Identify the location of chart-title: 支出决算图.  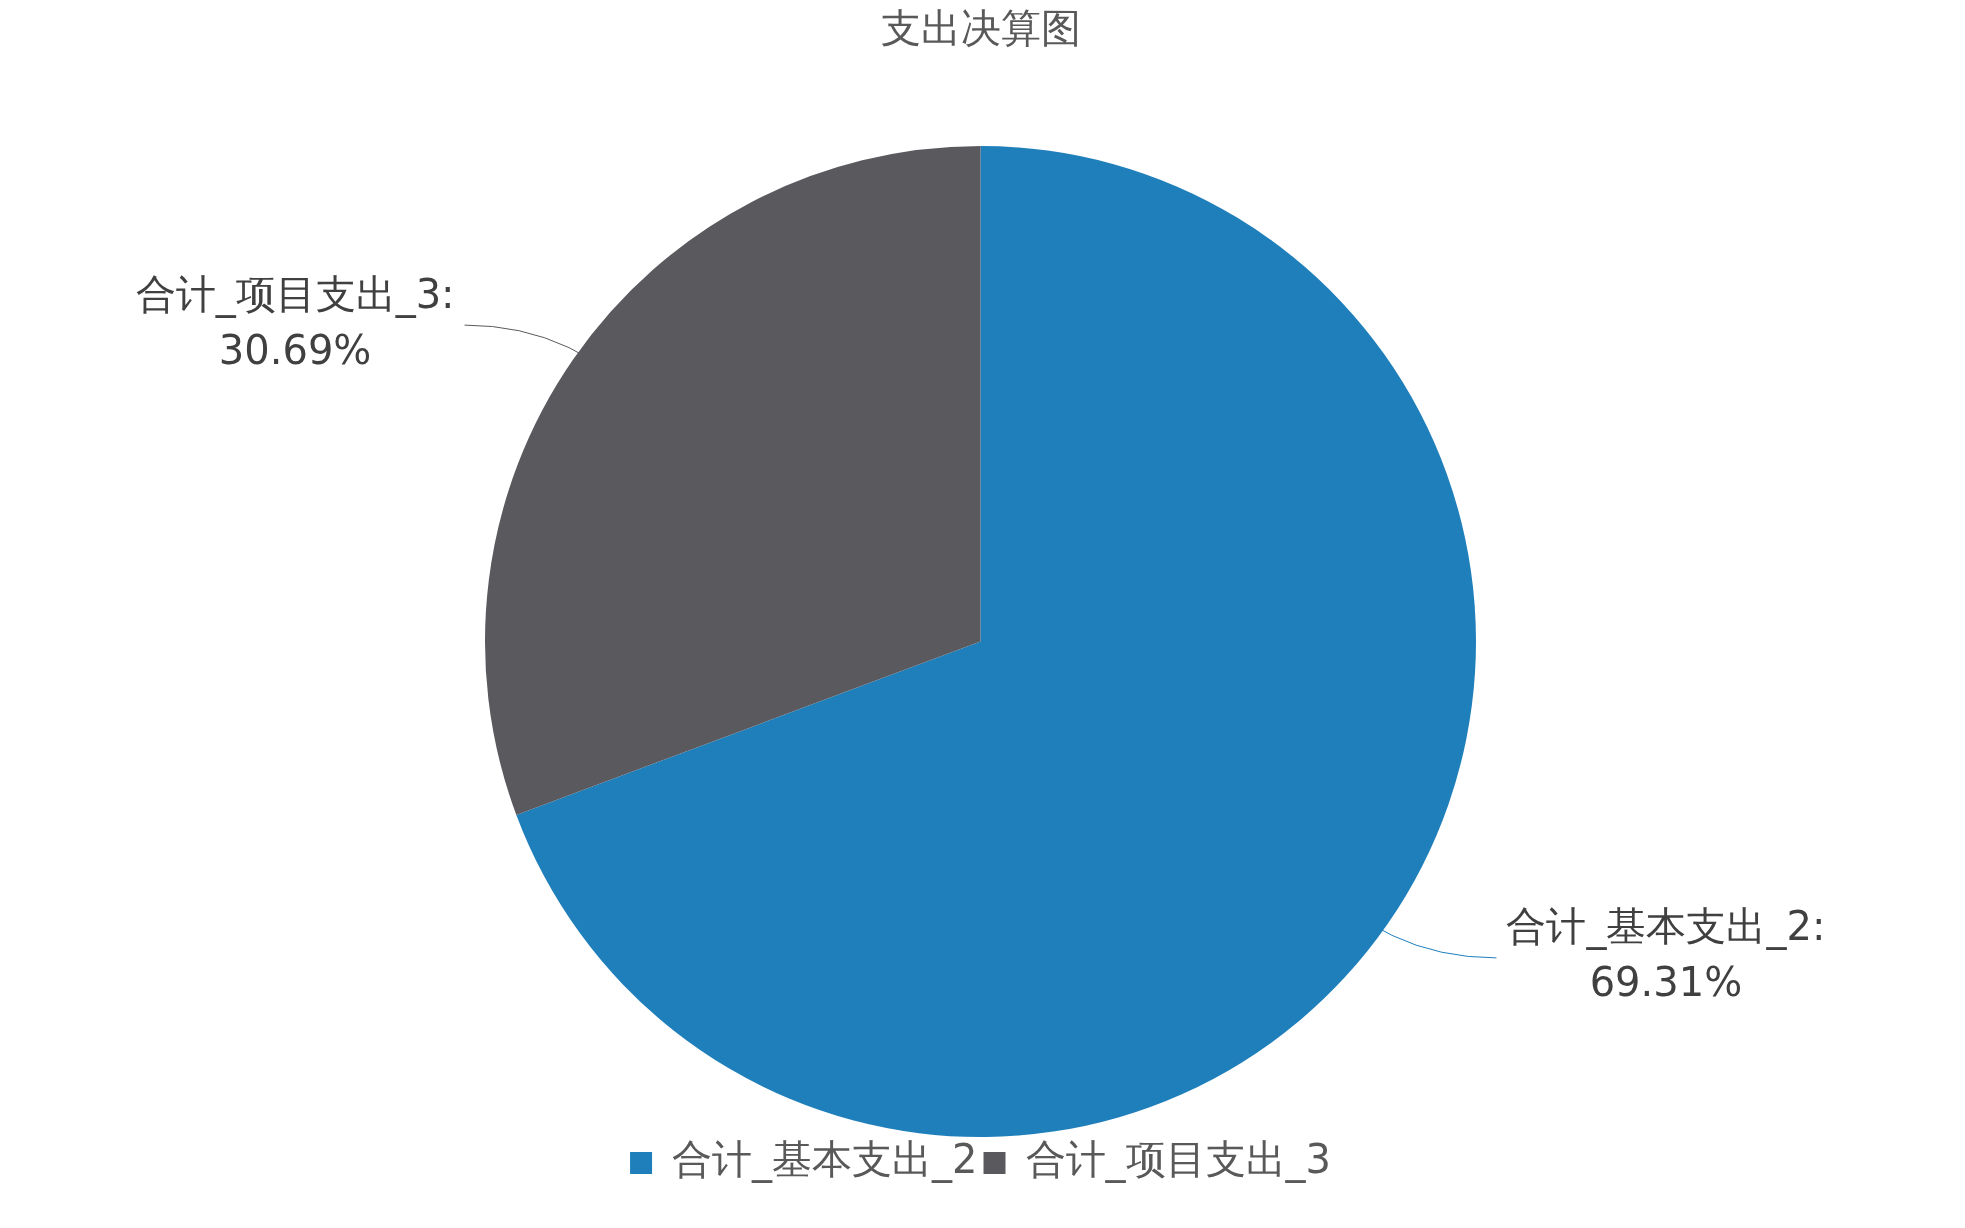
(980, 28).